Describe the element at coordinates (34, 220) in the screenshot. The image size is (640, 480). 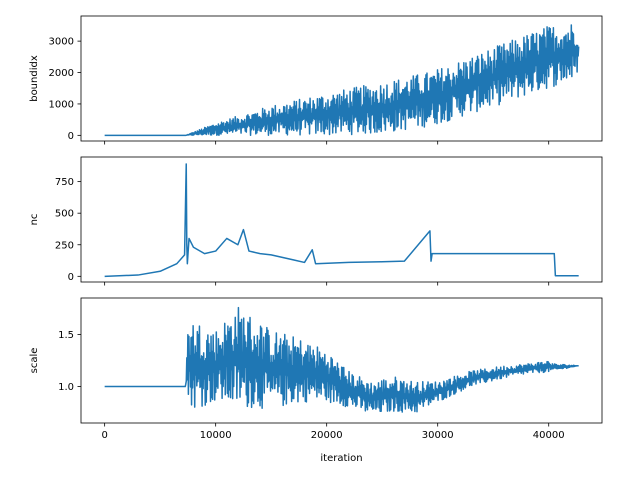
I see `y-axis-label: nc` at that location.